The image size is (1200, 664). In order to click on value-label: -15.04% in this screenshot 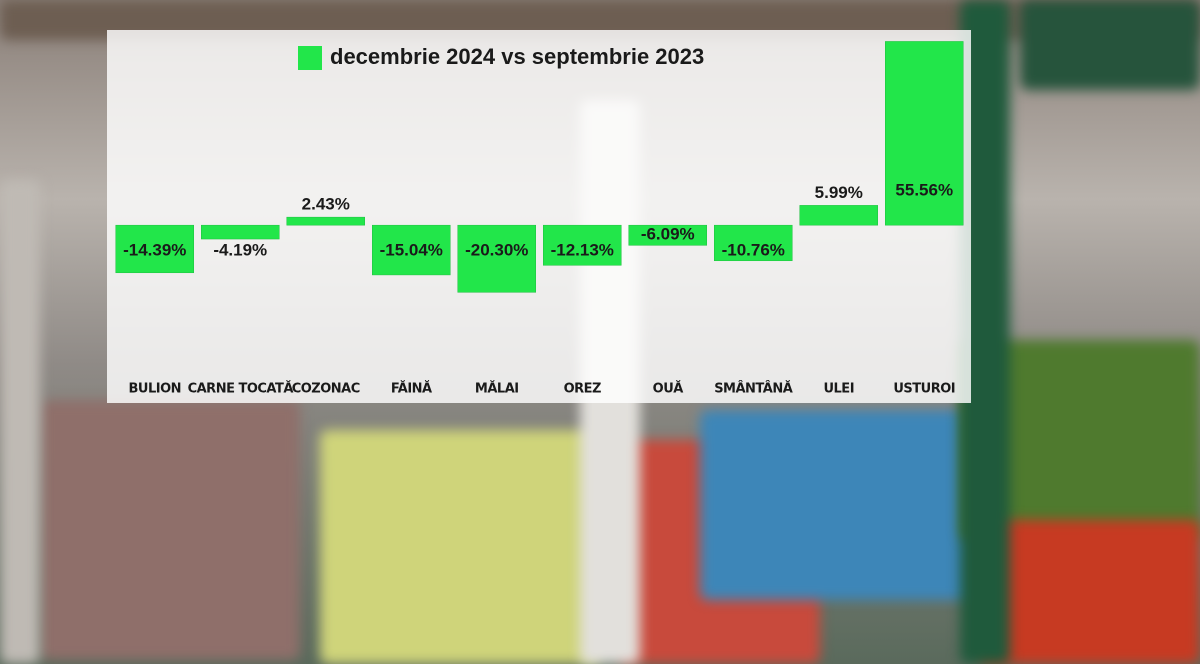, I will do `click(411, 250)`.